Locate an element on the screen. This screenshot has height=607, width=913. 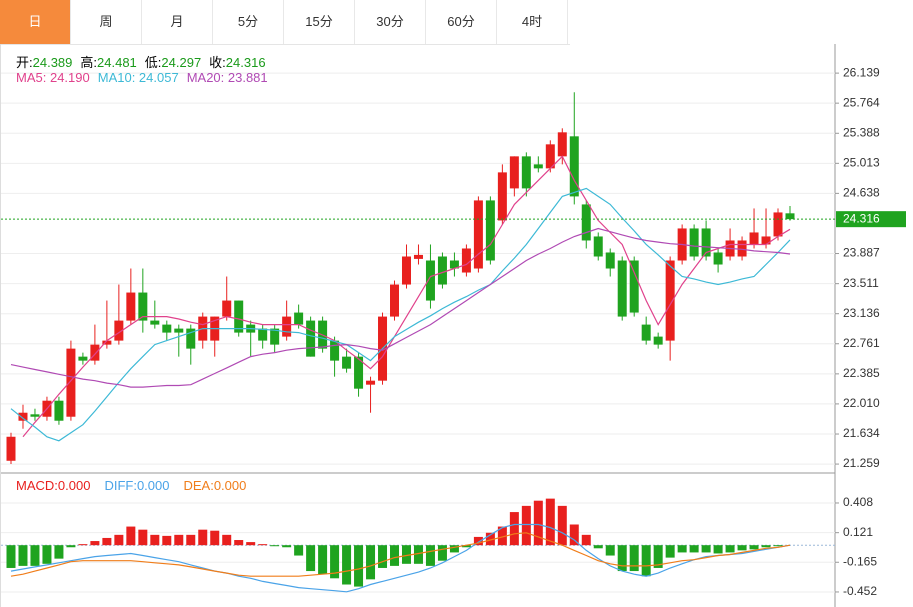
tab: 4时 is located at coordinates (532, 22).